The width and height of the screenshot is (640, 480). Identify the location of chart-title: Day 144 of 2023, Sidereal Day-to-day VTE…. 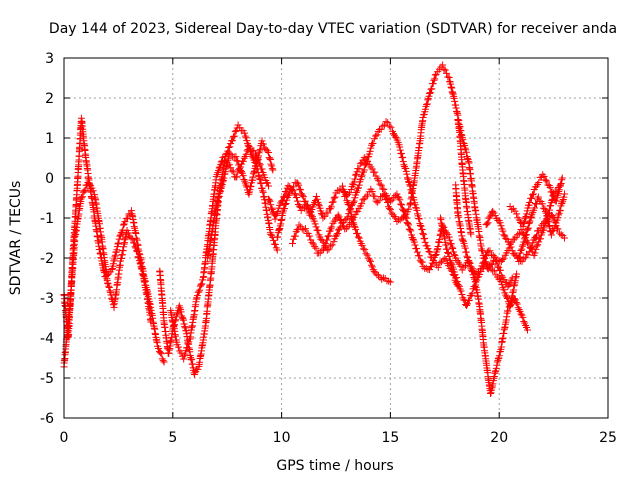
(333, 29).